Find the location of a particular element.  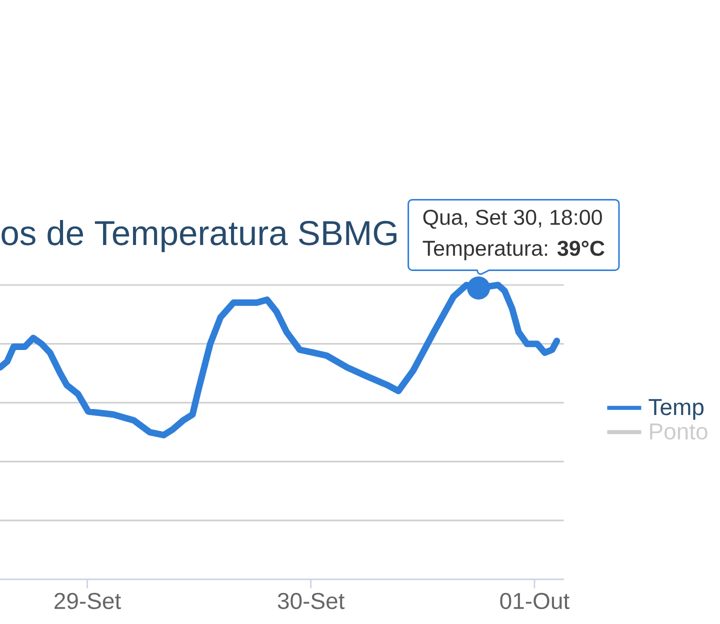

legend-label: Temp is located at coordinates (676, 409).